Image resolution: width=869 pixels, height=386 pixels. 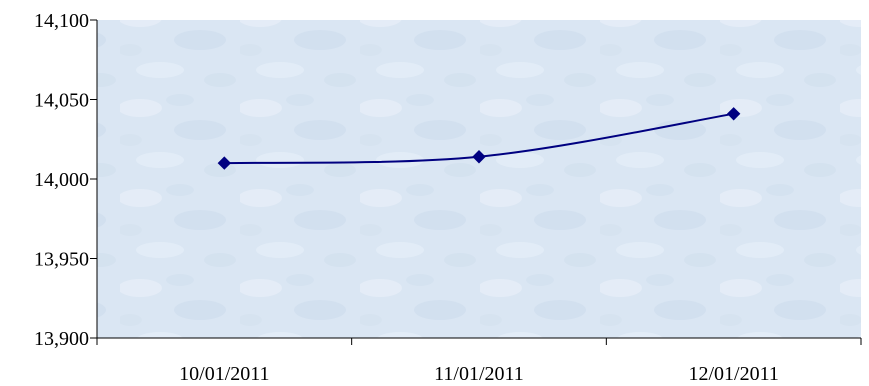 I want to click on x-tick-label: 10/01/2011, so click(x=224, y=374).